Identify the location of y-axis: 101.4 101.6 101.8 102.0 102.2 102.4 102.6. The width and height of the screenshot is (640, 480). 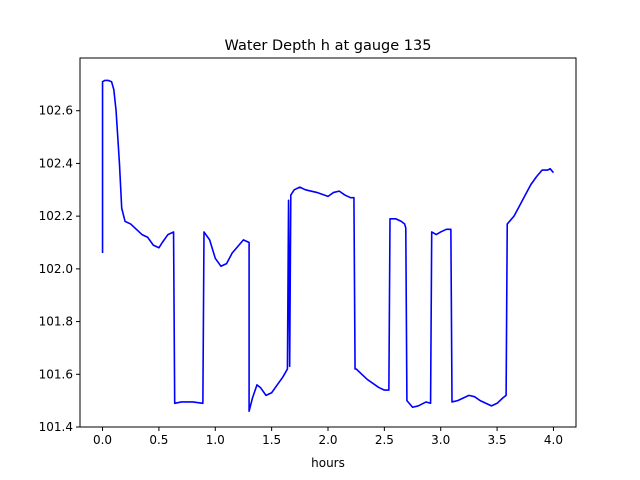
(59, 269).